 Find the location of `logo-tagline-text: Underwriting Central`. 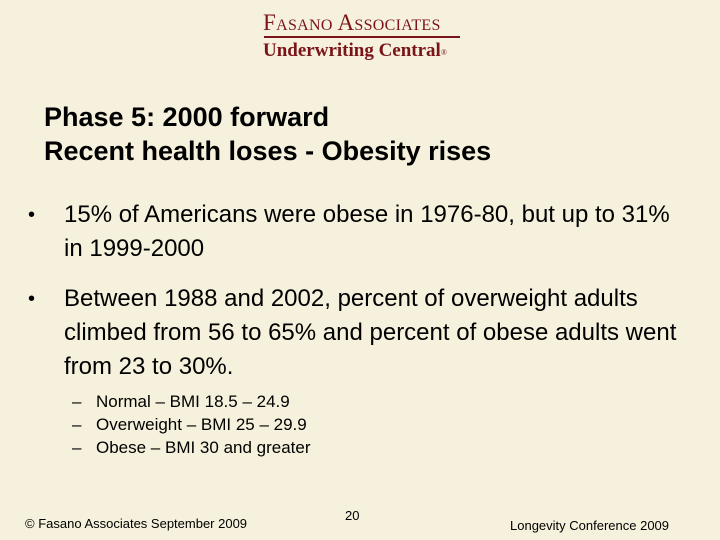

logo-tagline-text: Underwriting Central is located at coordinates (352, 50).